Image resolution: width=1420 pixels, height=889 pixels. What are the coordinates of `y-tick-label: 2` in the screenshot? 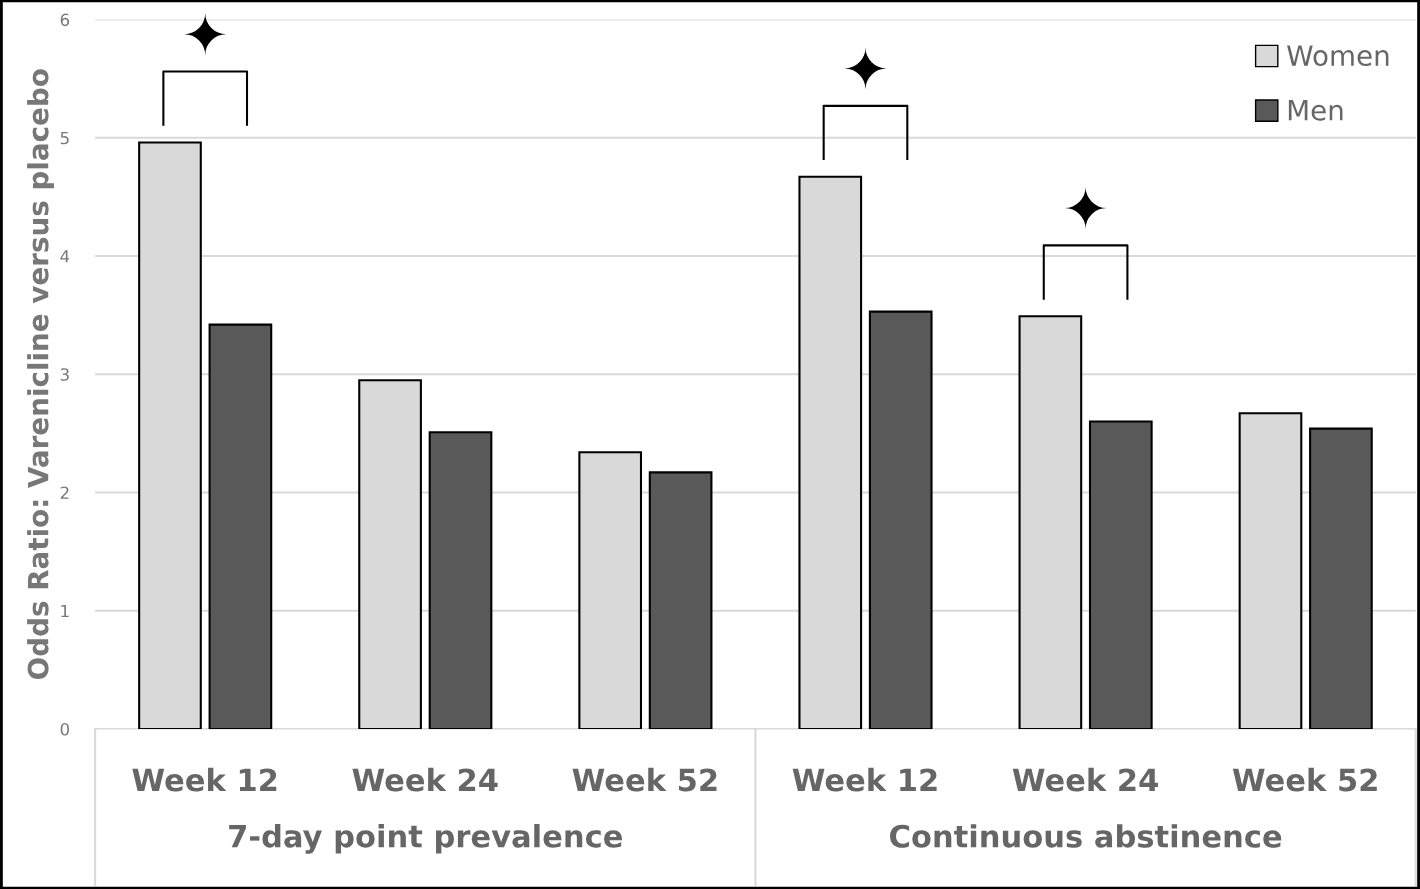 It's located at (64, 492).